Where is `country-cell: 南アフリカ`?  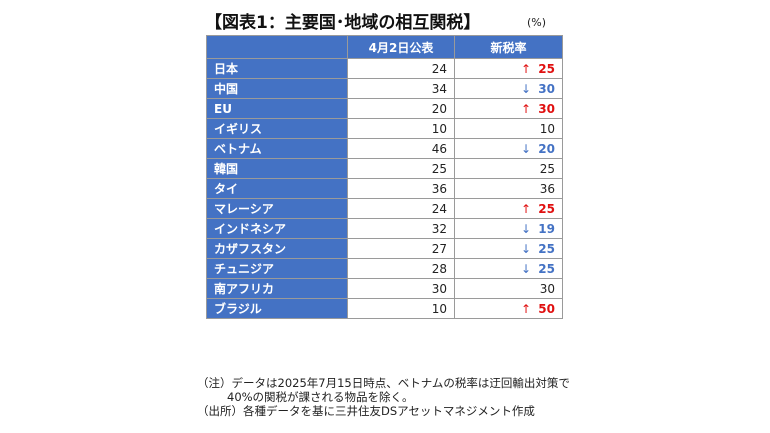 country-cell: 南アフリカ is located at coordinates (277, 288).